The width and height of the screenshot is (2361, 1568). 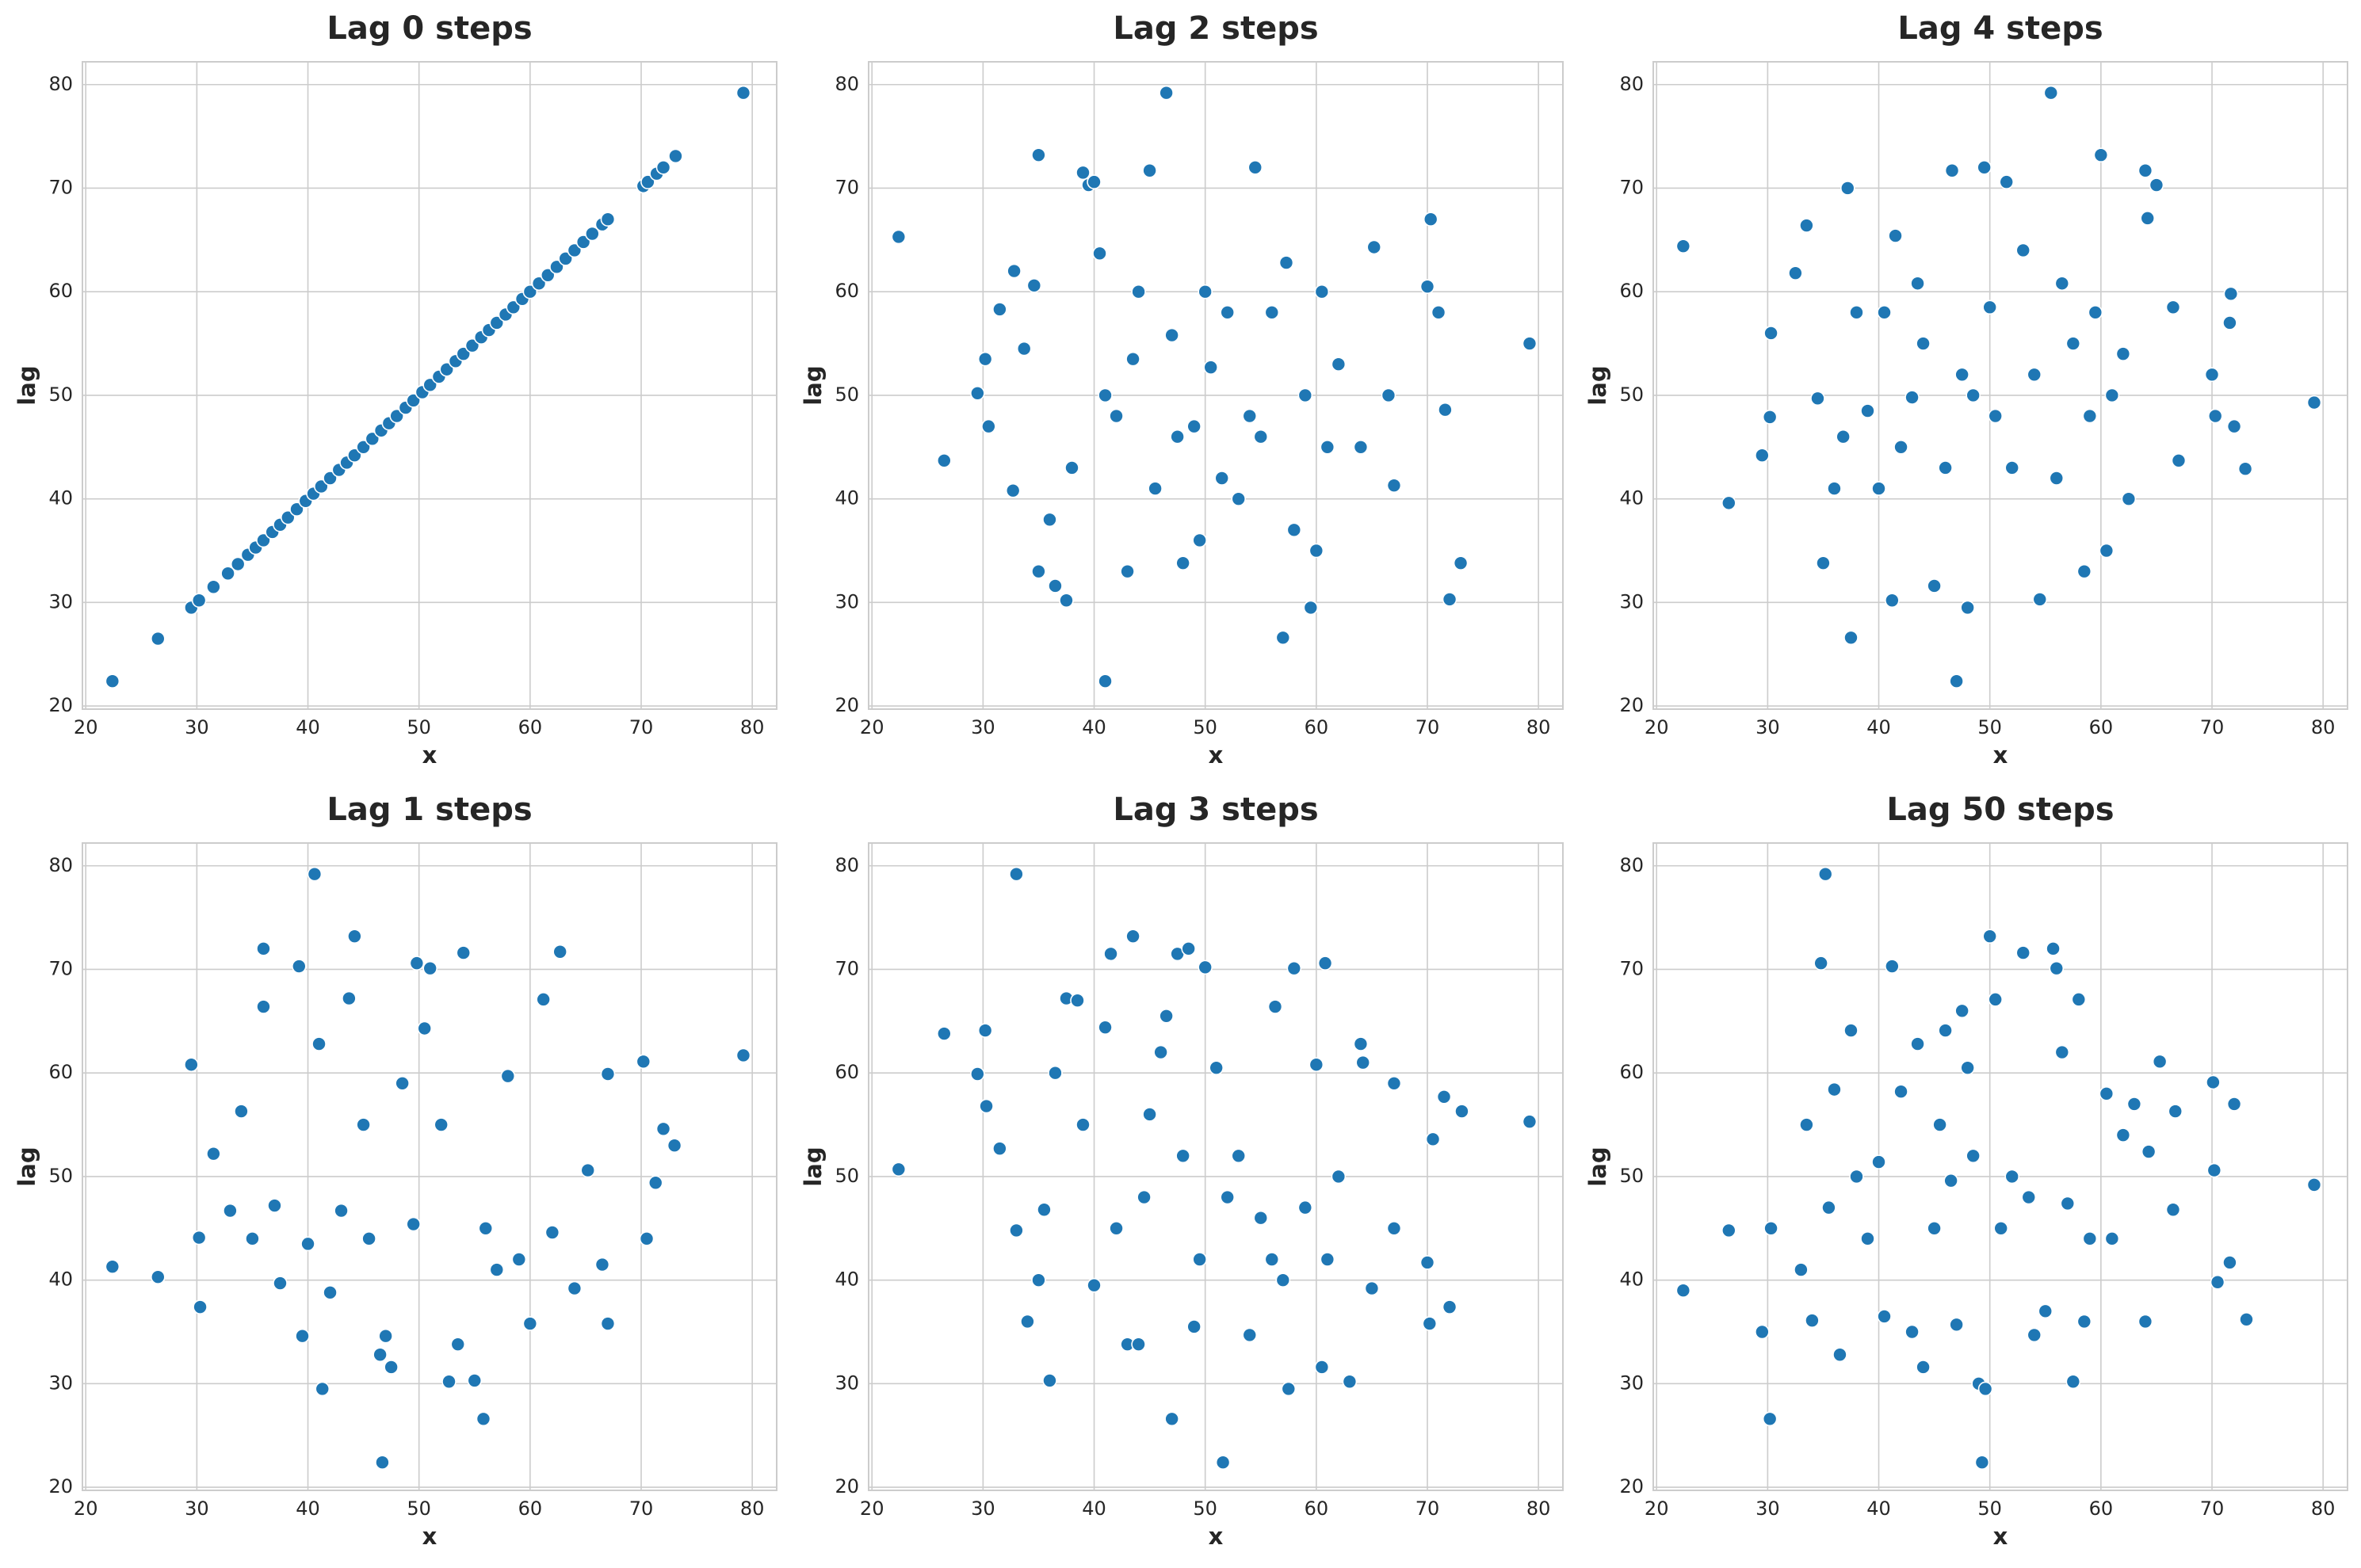 I want to click on x-axis-label: x, so click(x=1216, y=755).